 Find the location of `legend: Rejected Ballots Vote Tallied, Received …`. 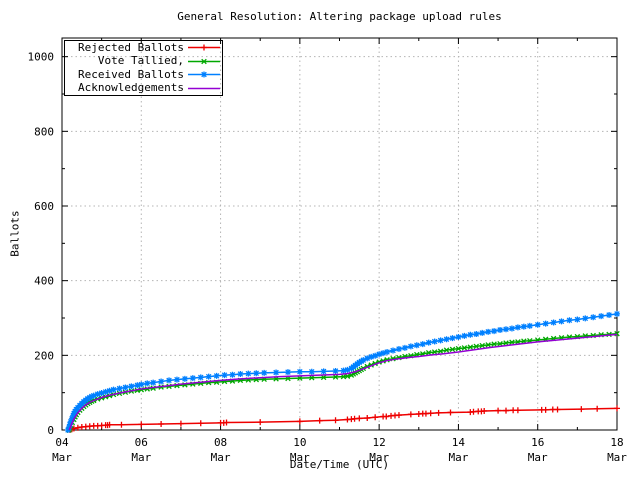

legend: Rejected Ballots Vote Tallied, Received … is located at coordinates (143, 68).